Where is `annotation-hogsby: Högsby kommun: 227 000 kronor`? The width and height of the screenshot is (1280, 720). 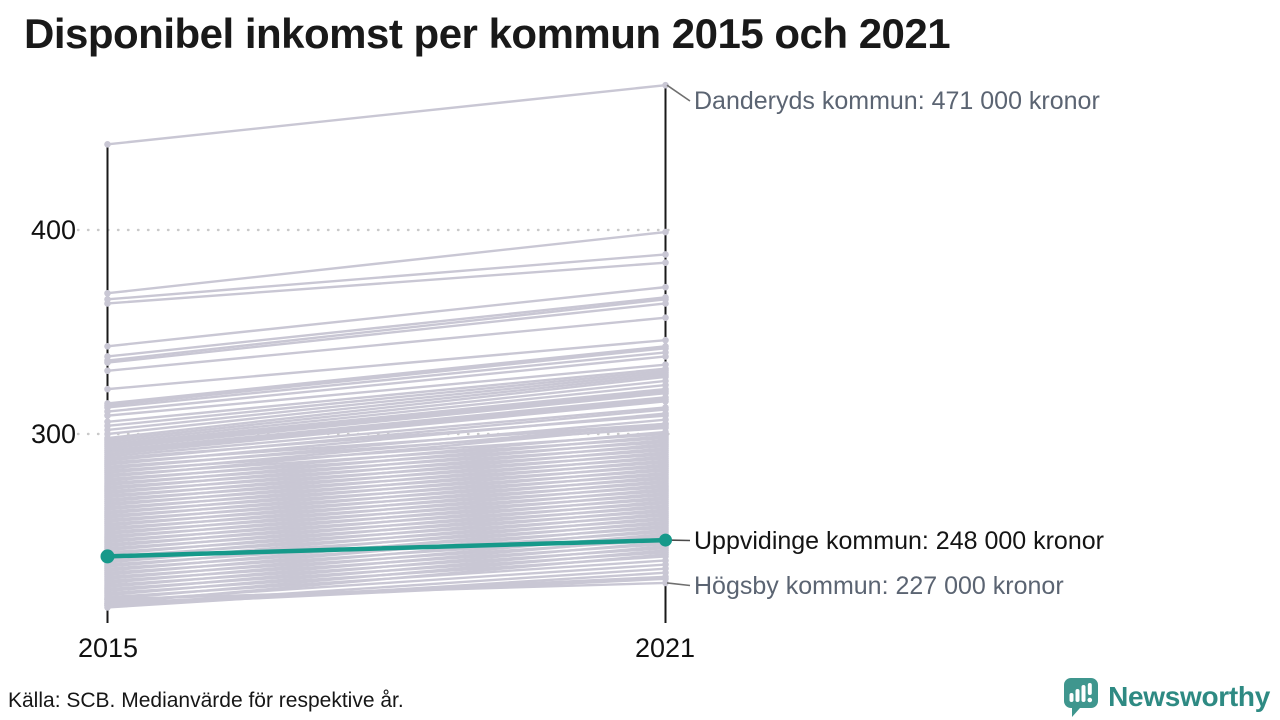
annotation-hogsby: Högsby kommun: 227 000 kronor is located at coordinates (879, 586).